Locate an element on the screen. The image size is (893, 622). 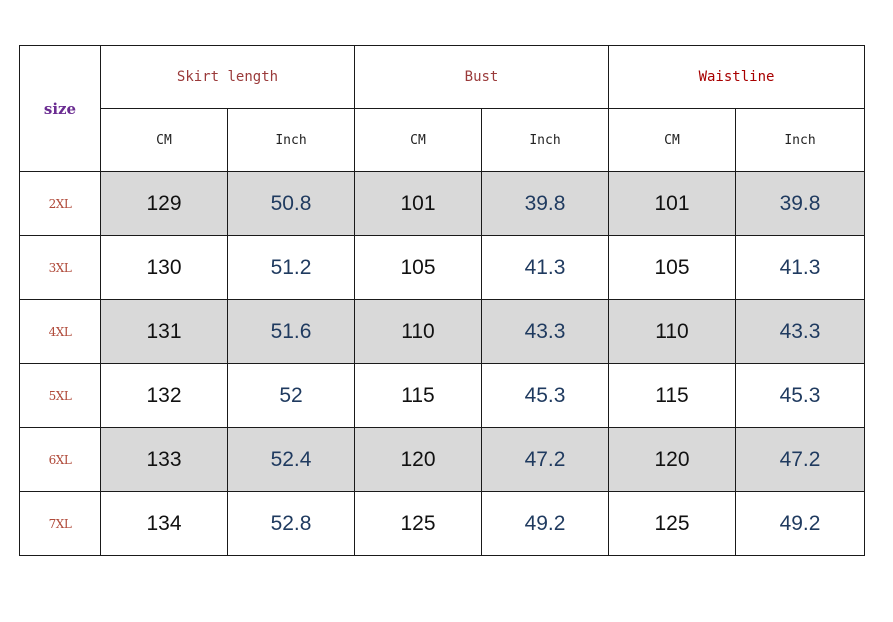
table-row: 6XL 133 52.4 120 47.2 120 47.2 is located at coordinates (442, 459).